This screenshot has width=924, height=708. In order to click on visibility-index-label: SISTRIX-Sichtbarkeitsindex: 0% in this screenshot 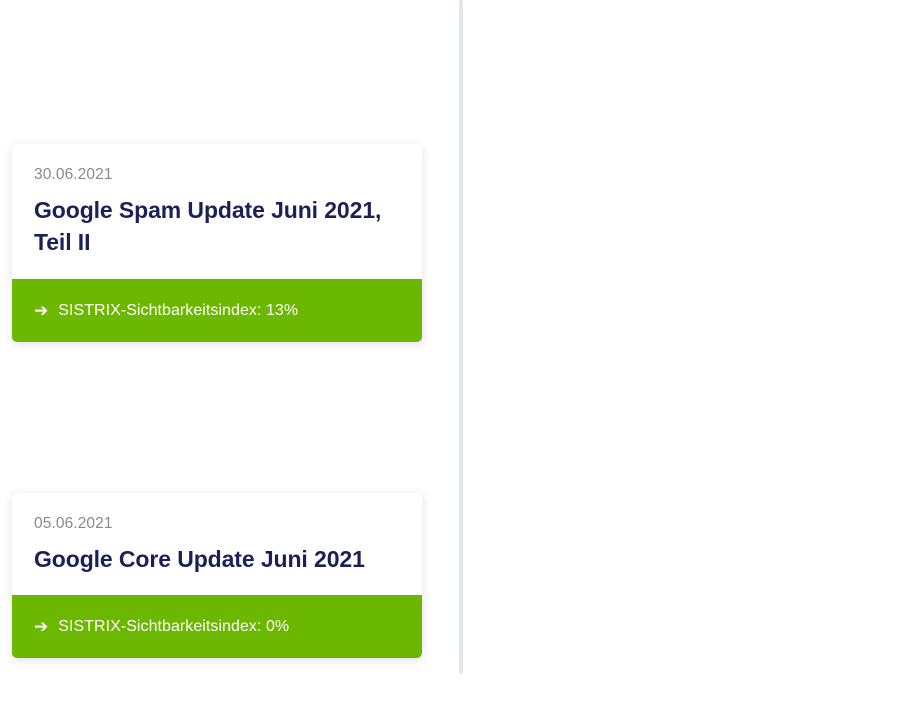, I will do `click(174, 627)`.